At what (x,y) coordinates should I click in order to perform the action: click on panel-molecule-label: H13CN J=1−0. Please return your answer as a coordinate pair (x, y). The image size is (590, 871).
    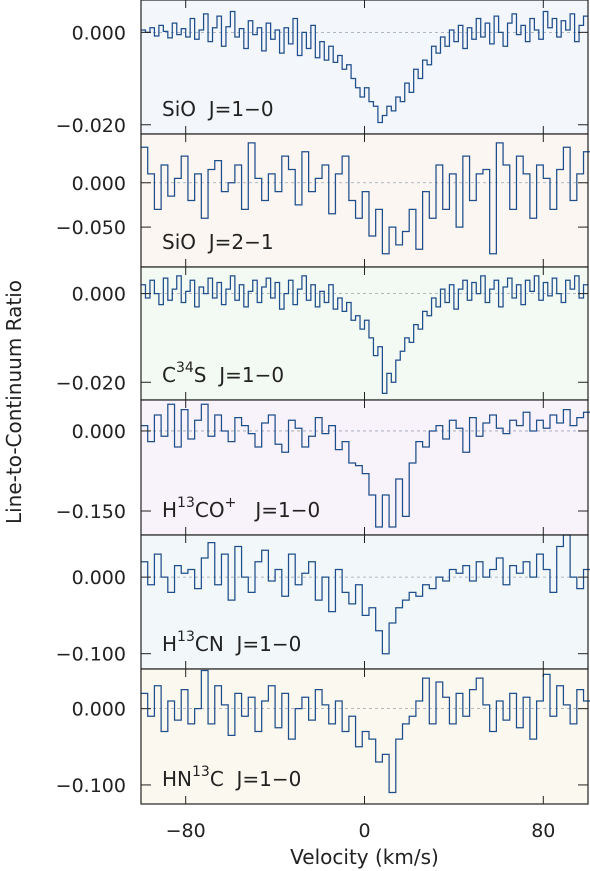
    Looking at the image, I should click on (231, 642).